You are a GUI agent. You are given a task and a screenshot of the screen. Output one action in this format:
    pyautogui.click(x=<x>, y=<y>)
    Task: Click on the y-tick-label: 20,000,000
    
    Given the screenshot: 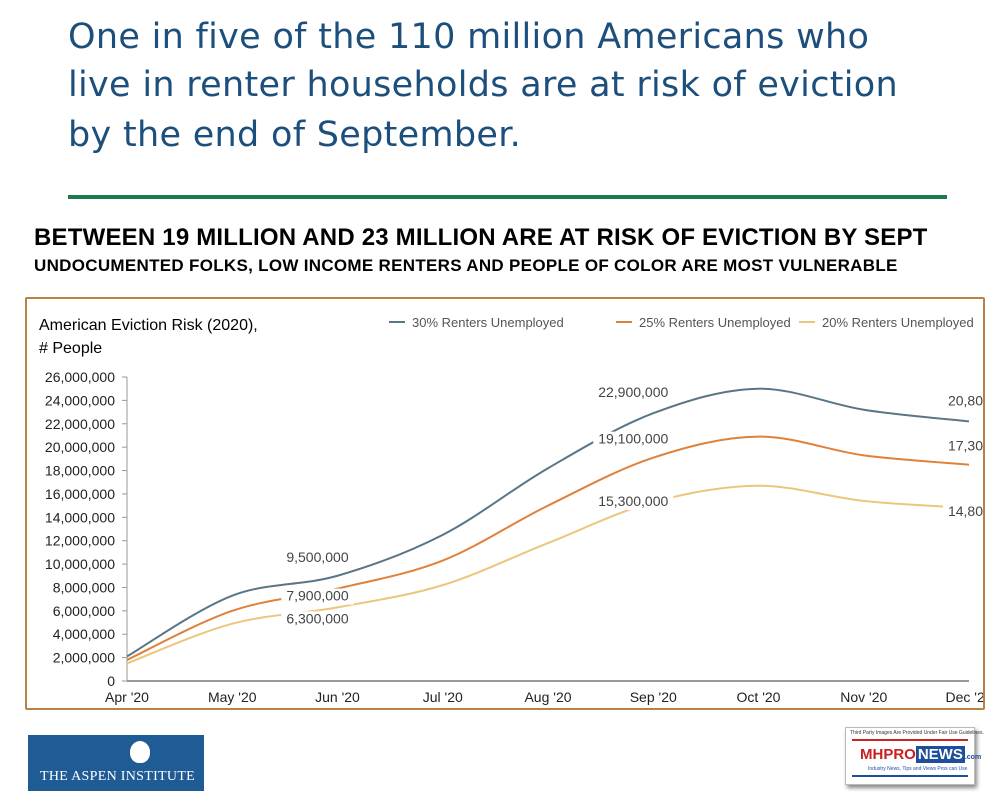 What is the action you would take?
    pyautogui.click(x=80, y=447)
    